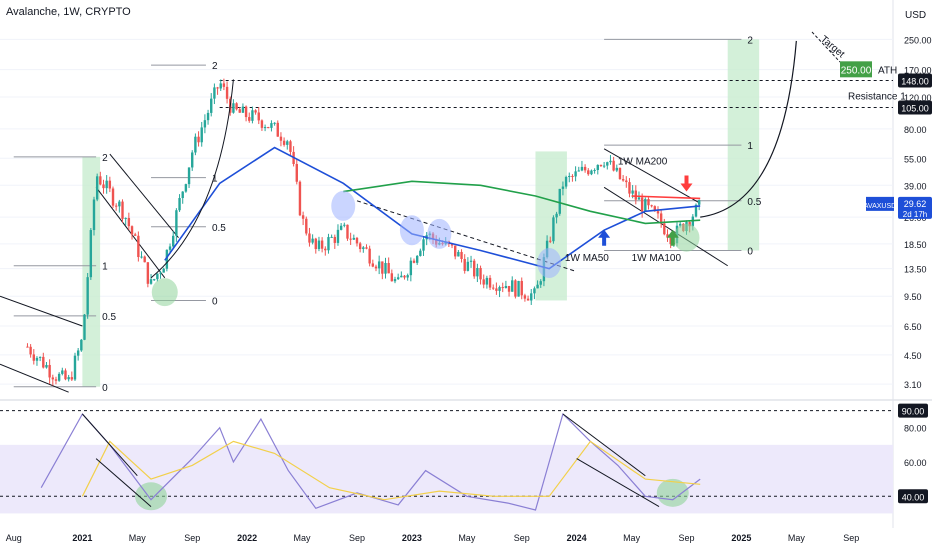 This screenshot has height=550, width=932. I want to click on symbol-tag, so click(880, 203).